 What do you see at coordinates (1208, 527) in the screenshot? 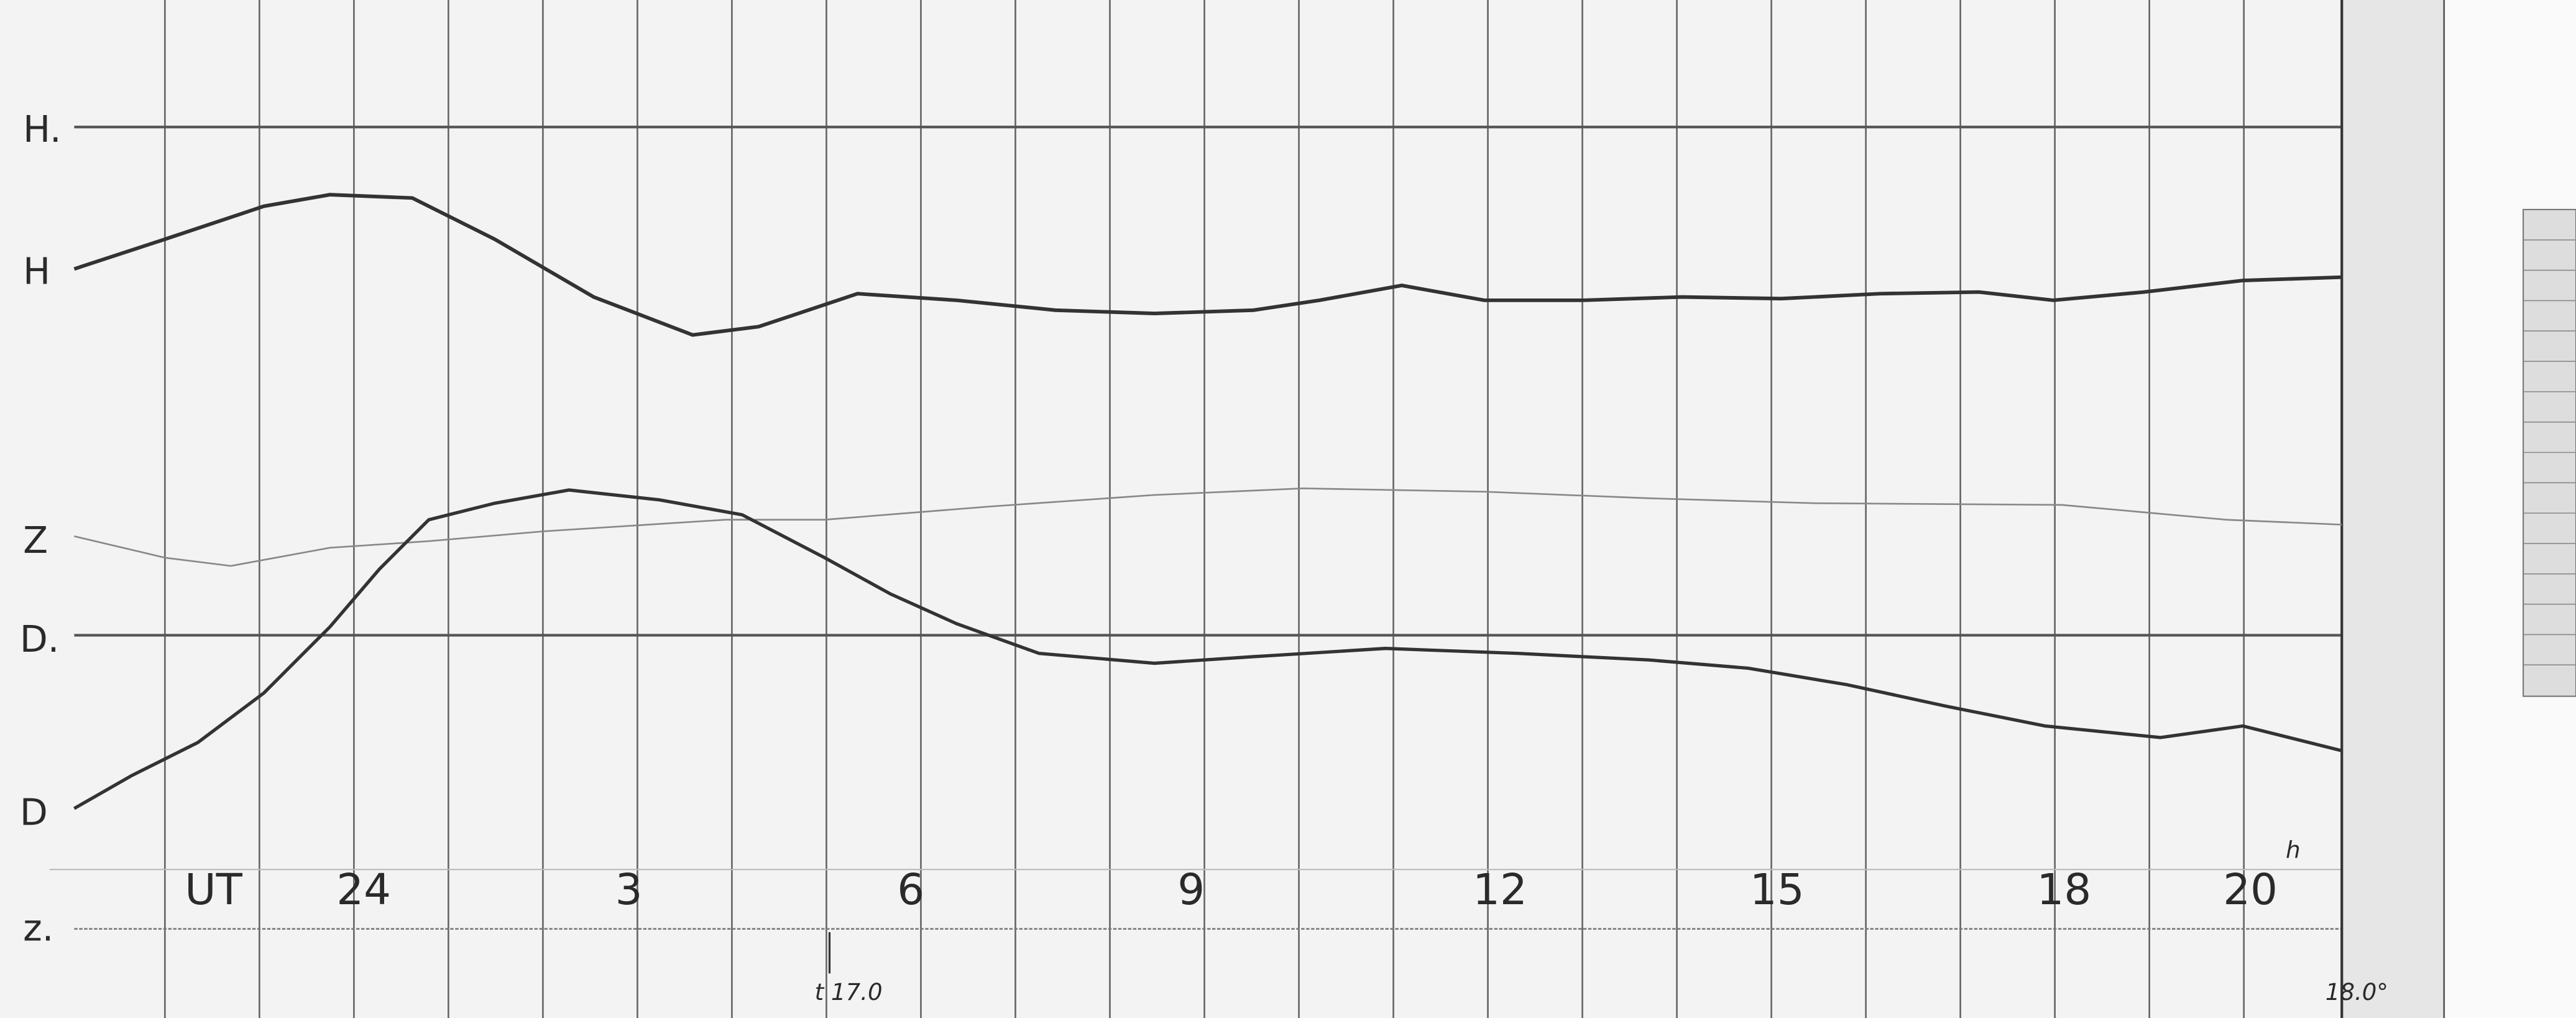
I see `z-trace` at bounding box center [1208, 527].